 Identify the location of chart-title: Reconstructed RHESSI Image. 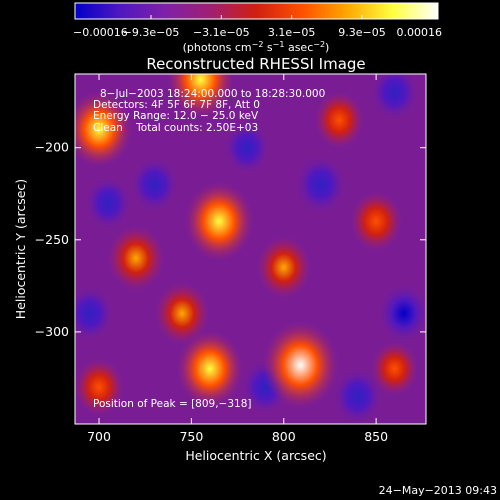
(255, 64).